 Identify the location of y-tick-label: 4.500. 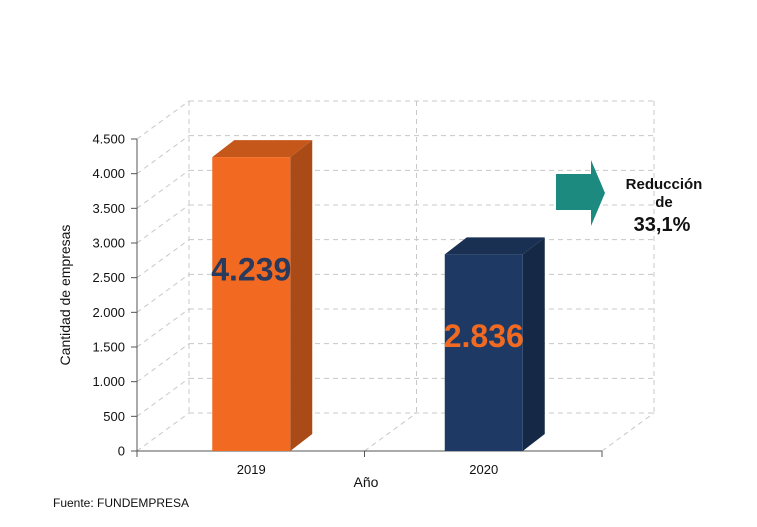
(108, 139).